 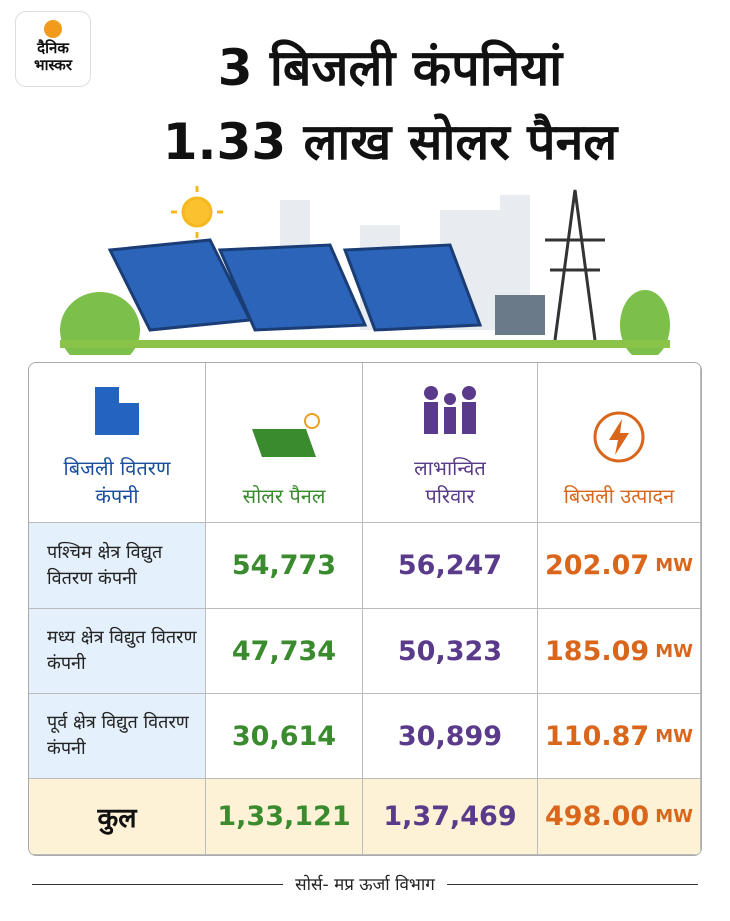 What do you see at coordinates (597, 736) in the screenshot?
I see `power-value: 110.87` at bounding box center [597, 736].